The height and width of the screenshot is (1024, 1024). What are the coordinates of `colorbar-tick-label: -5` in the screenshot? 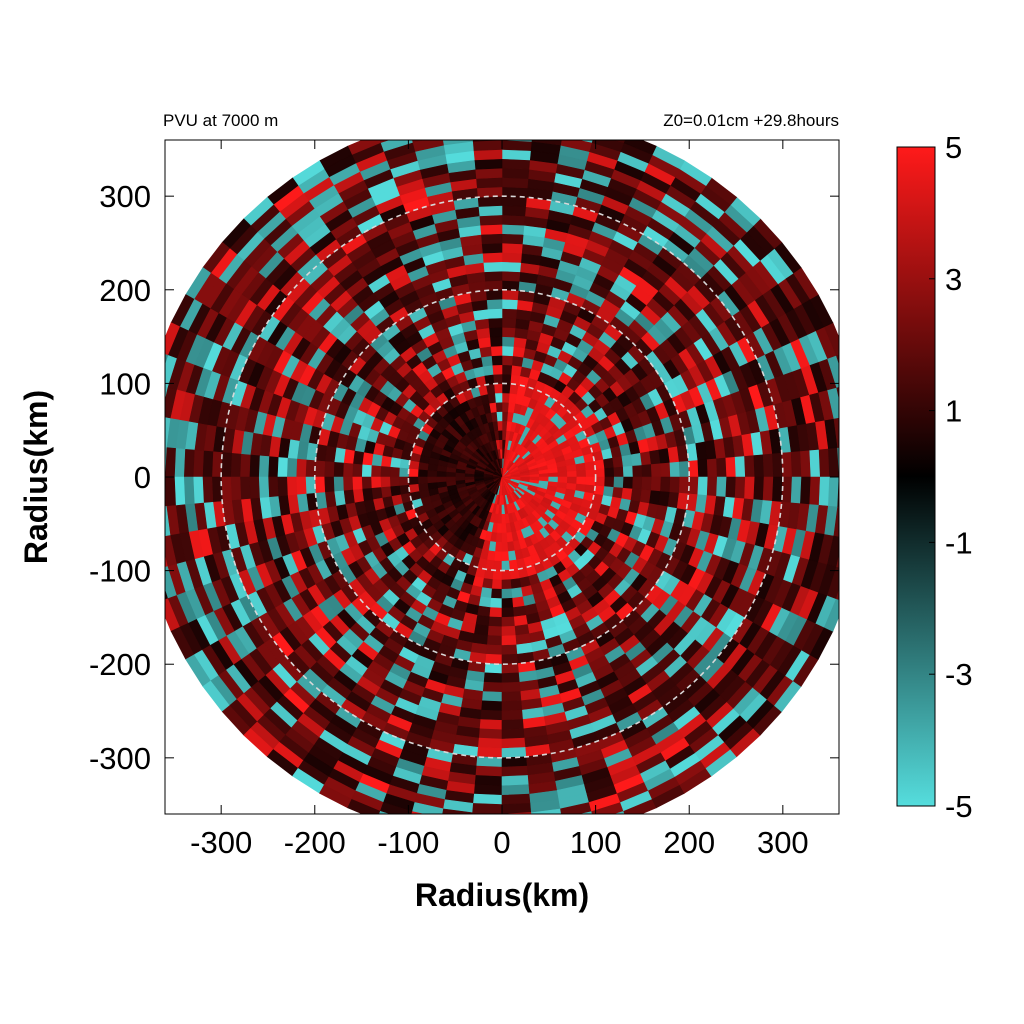 It's located at (959, 806).